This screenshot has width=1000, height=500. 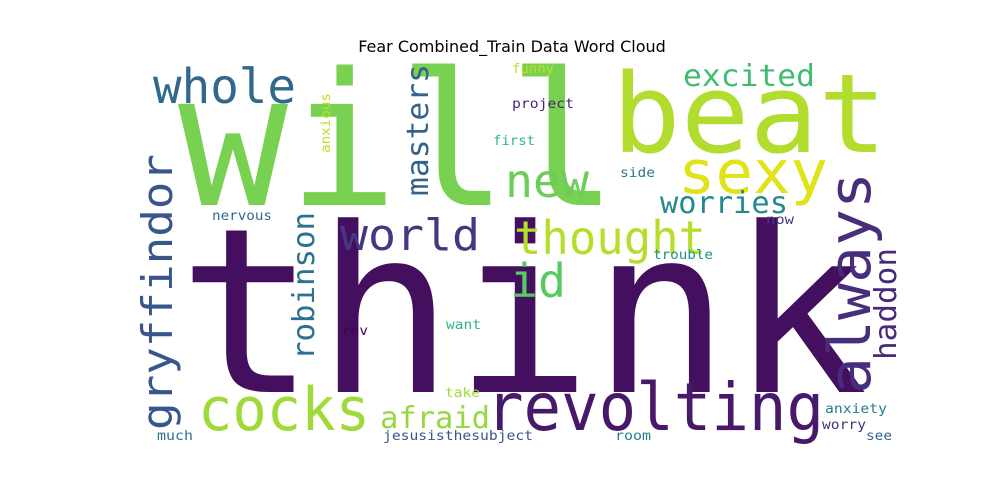 What do you see at coordinates (655, 407) in the screenshot?
I see `word-revolting: revolting` at bounding box center [655, 407].